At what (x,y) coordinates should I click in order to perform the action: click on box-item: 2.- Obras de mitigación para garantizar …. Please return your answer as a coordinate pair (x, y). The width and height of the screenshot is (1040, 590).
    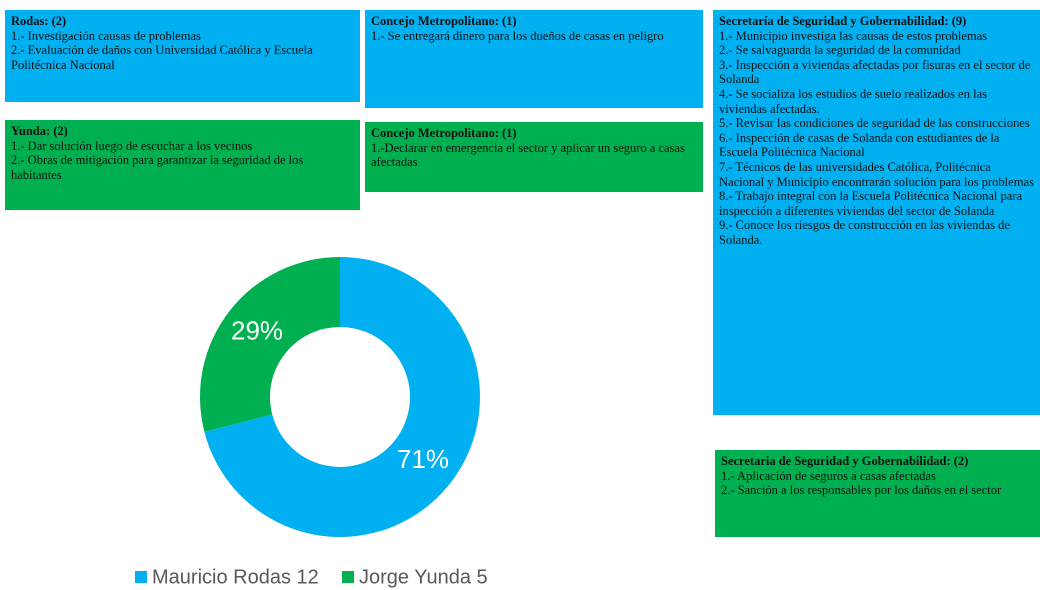
    Looking at the image, I should click on (157, 167).